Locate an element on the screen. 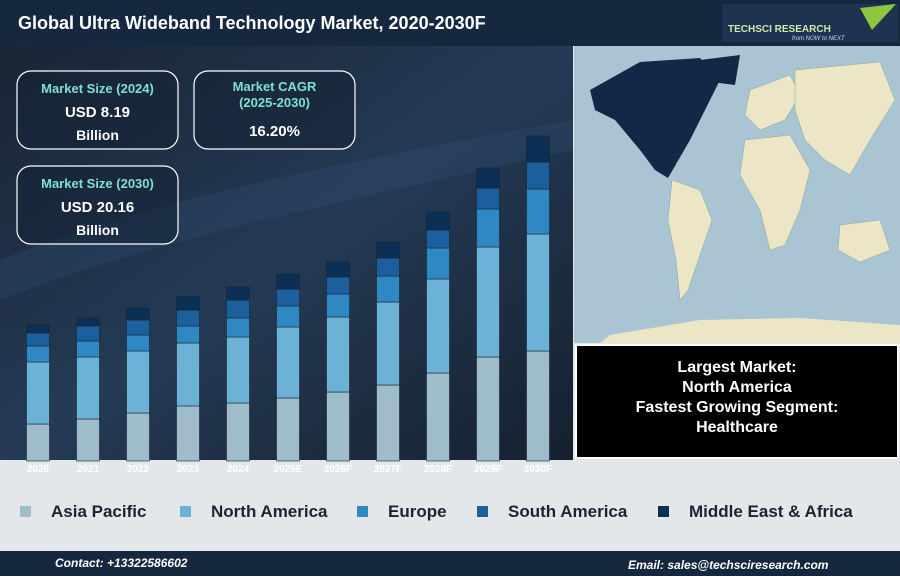  brand-bg is located at coordinates (810, 23).